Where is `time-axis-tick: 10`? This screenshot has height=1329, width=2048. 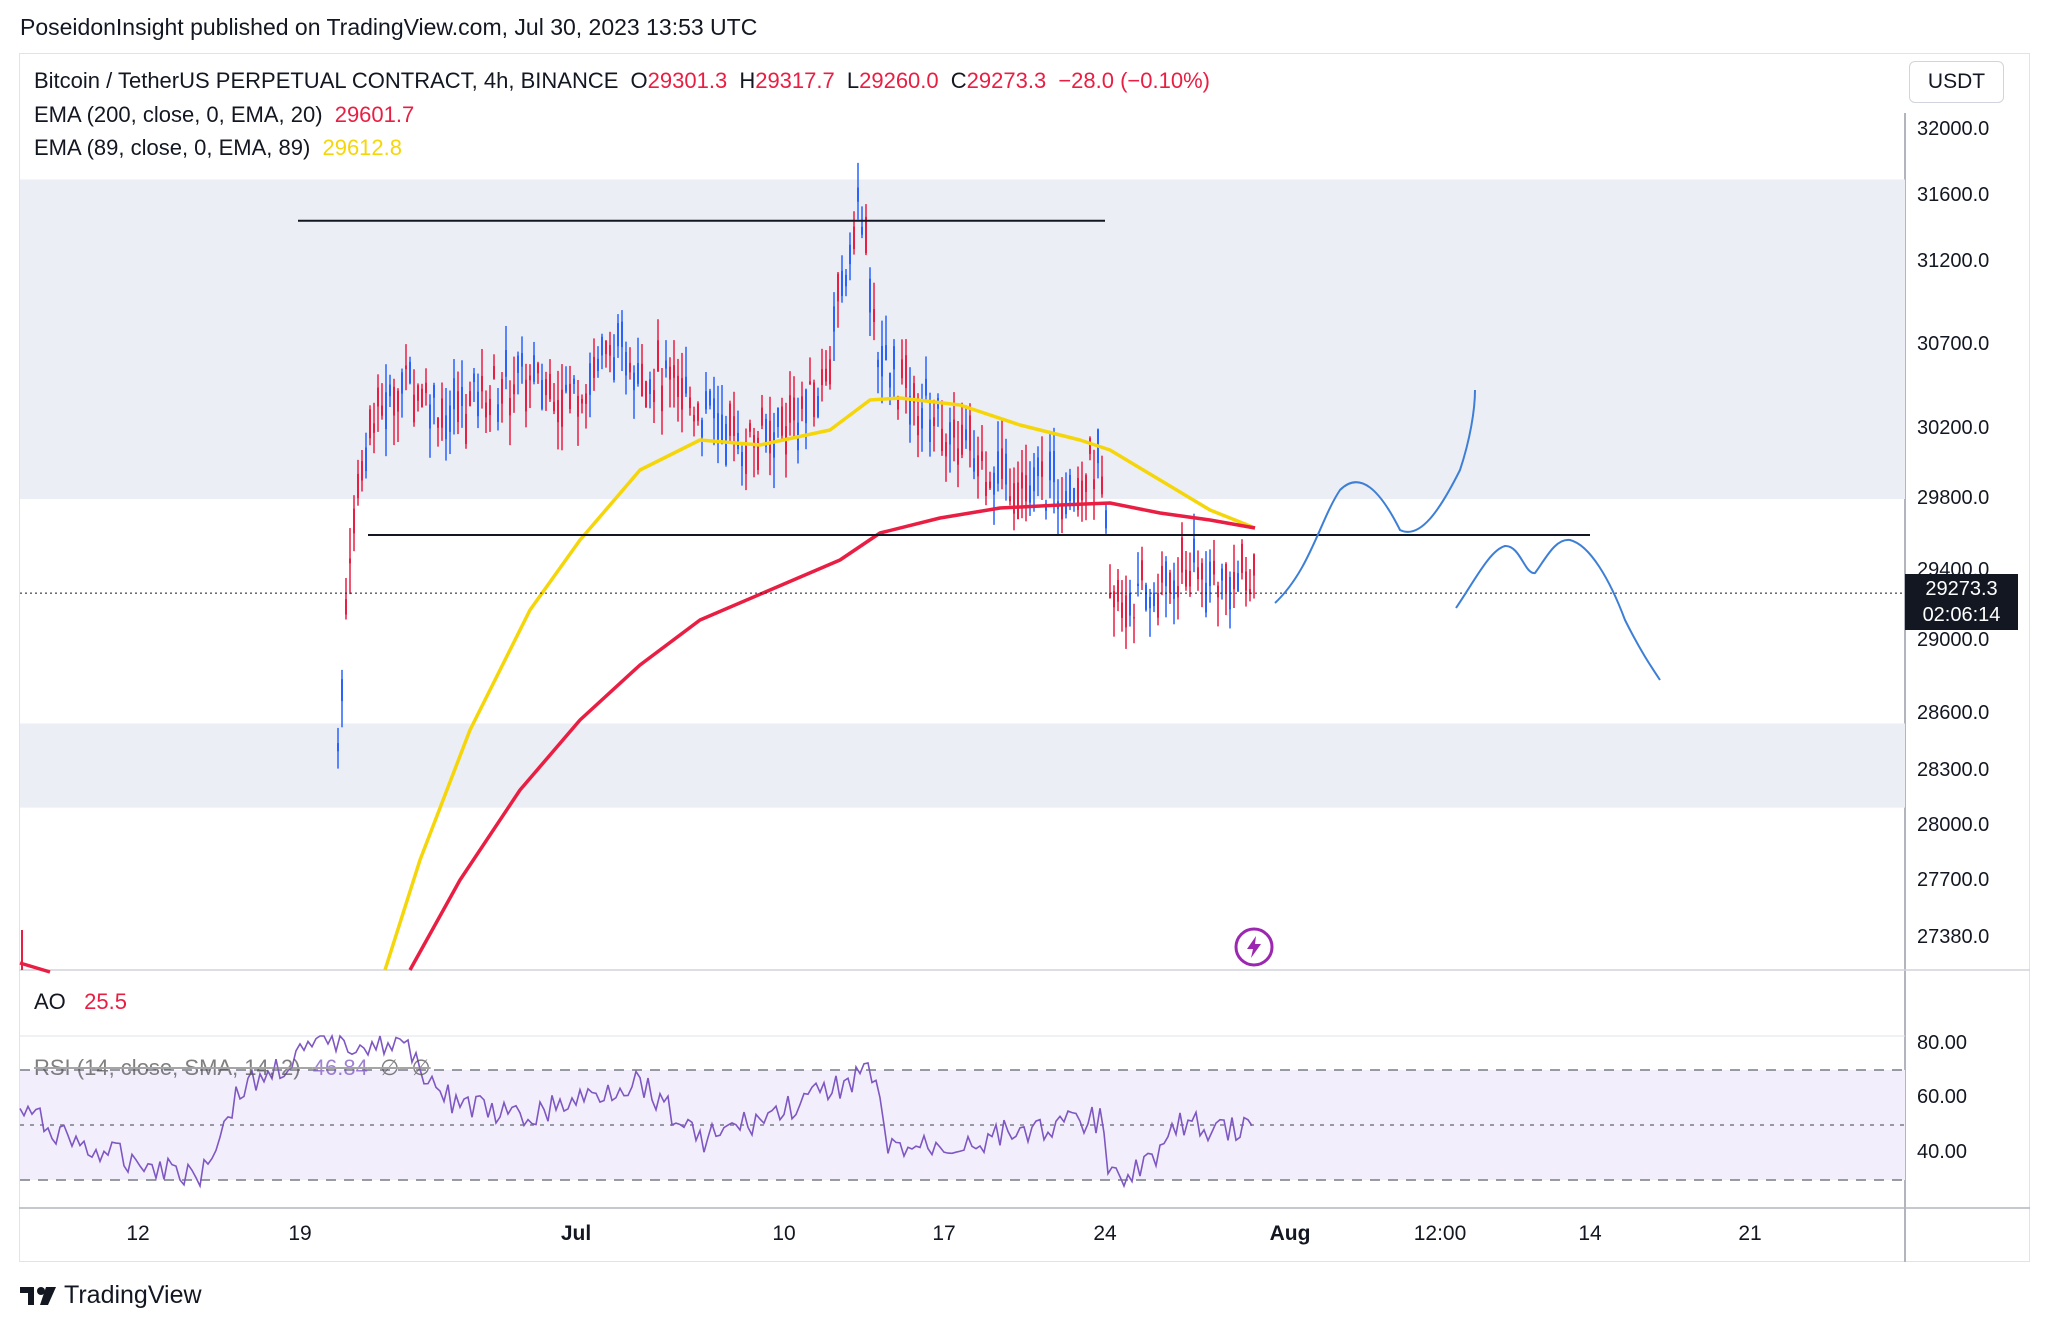 time-axis-tick: 10 is located at coordinates (784, 1233).